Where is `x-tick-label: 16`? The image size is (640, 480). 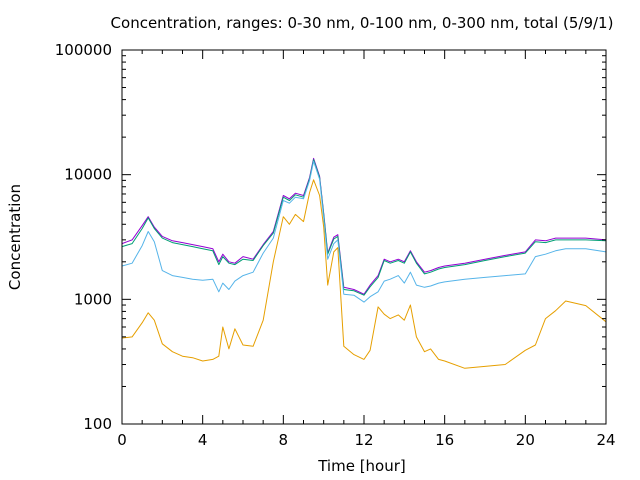
x-tick-label: 16 is located at coordinates (444, 440).